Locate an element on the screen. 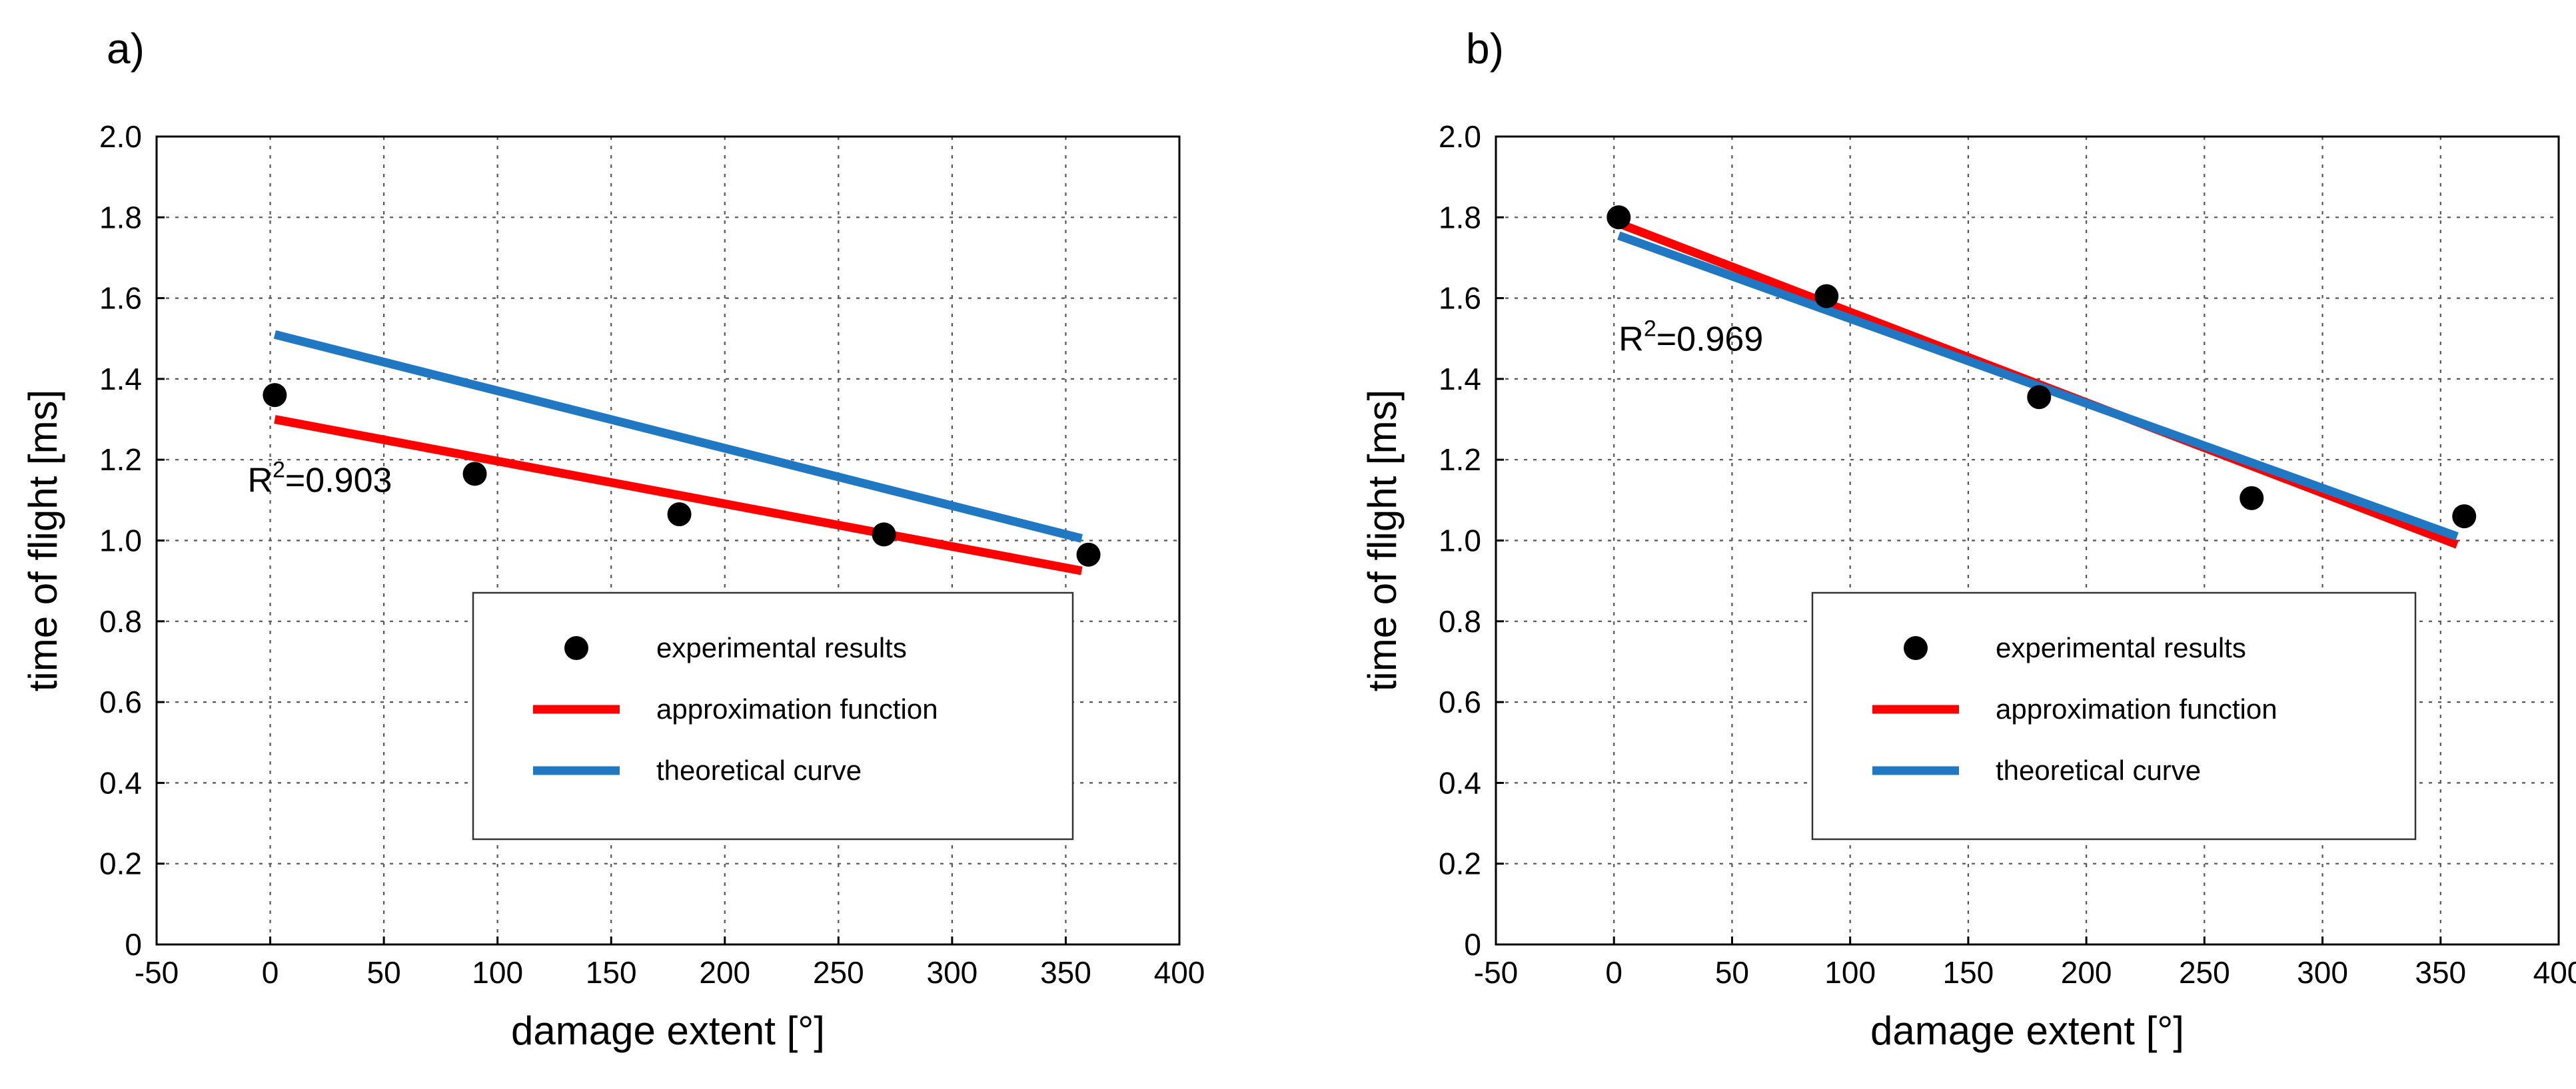 The image size is (2576, 1089). r-squared-annotation: R2=0.903 is located at coordinates (319, 479).